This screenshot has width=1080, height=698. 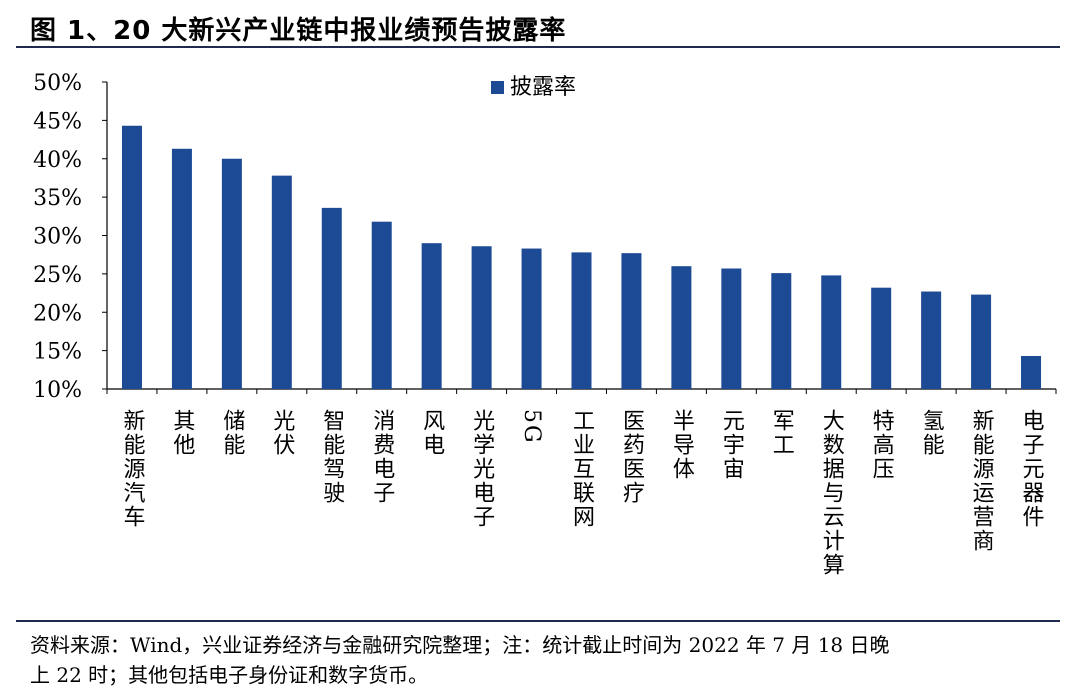 What do you see at coordinates (832, 493) in the screenshot?
I see `x-tick-label: 大数据与云计算` at bounding box center [832, 493].